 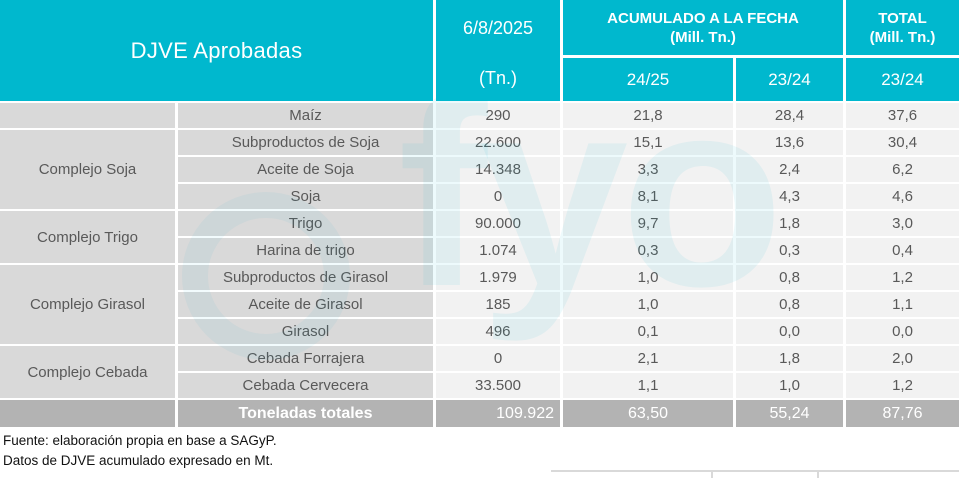 I want to click on cell-total-2324: 0,4, so click(x=902, y=251).